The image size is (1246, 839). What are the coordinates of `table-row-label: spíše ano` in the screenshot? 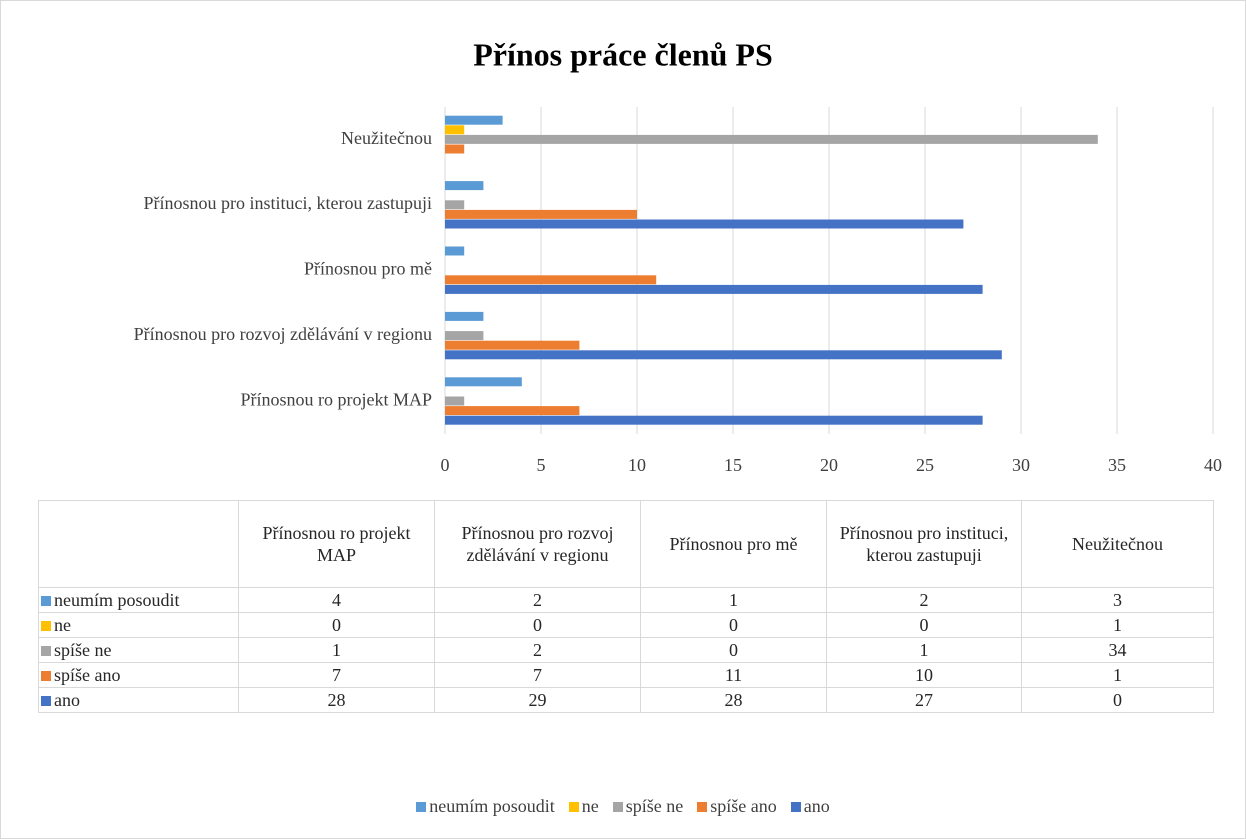 It's located at (87, 674).